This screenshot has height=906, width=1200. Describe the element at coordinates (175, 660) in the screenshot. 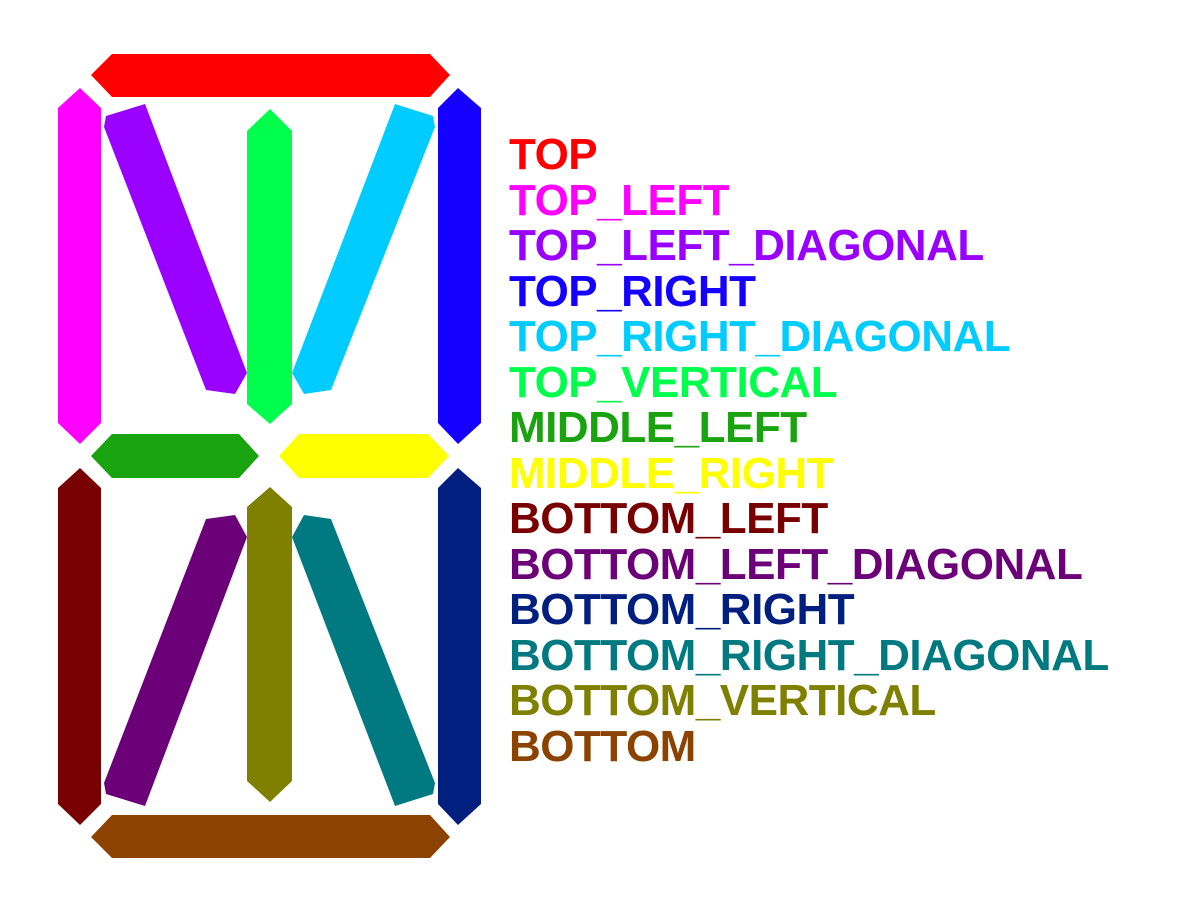

I see `segment-bottom-left-diagonal` at that location.